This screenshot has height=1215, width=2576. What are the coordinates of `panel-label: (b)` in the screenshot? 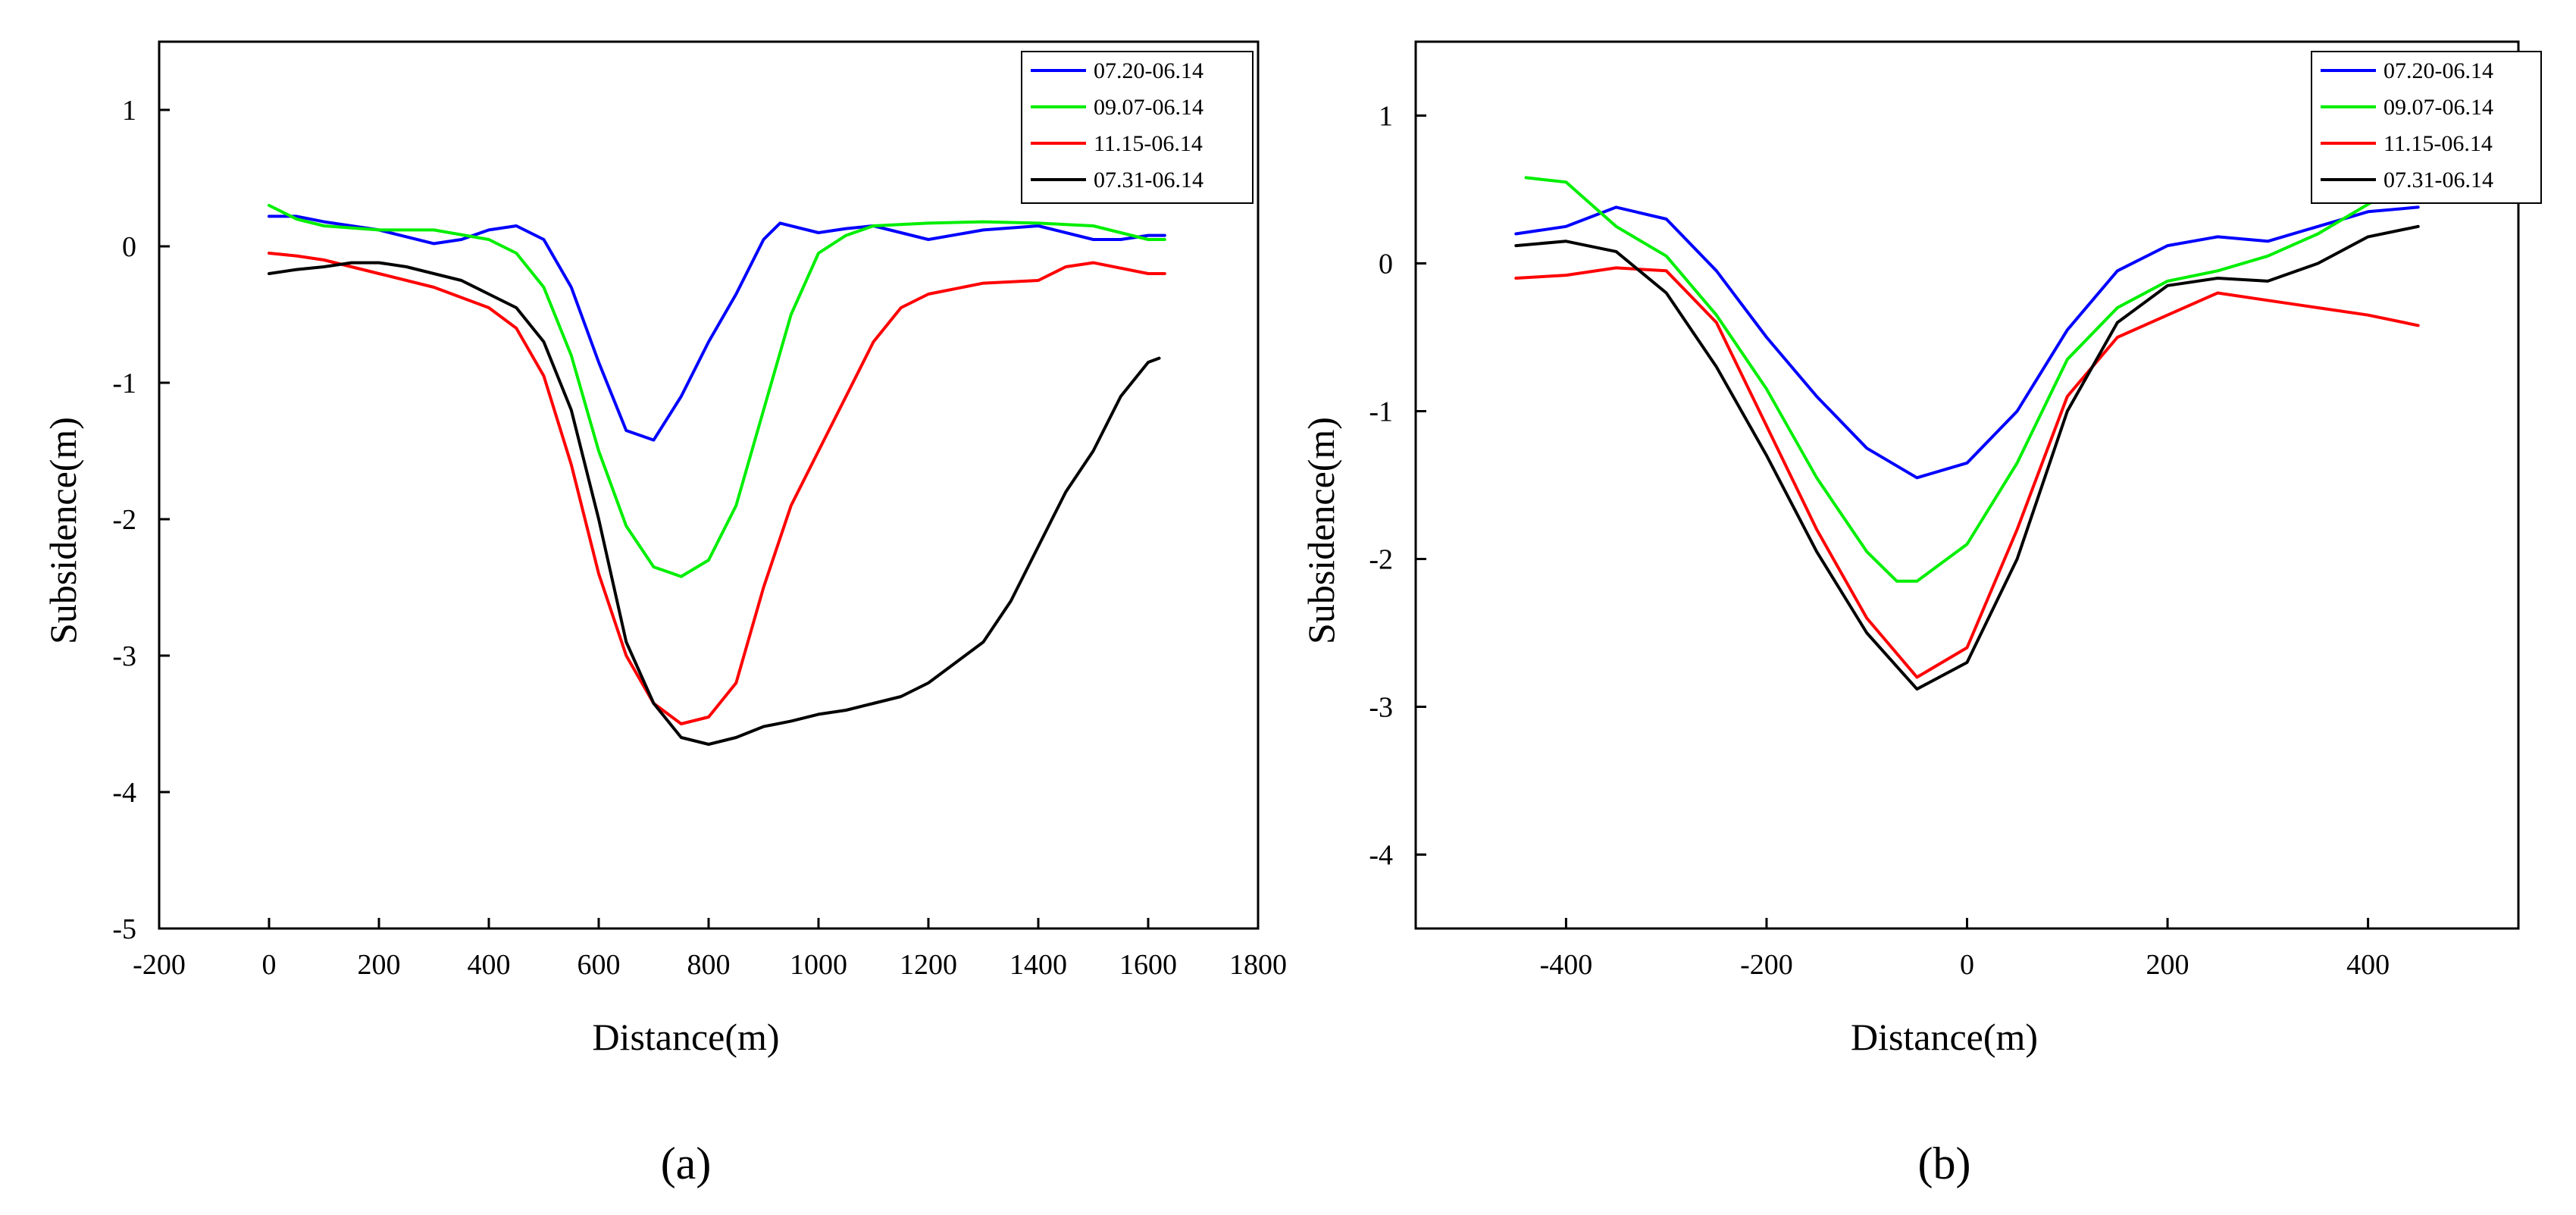 It's located at (1945, 1163).